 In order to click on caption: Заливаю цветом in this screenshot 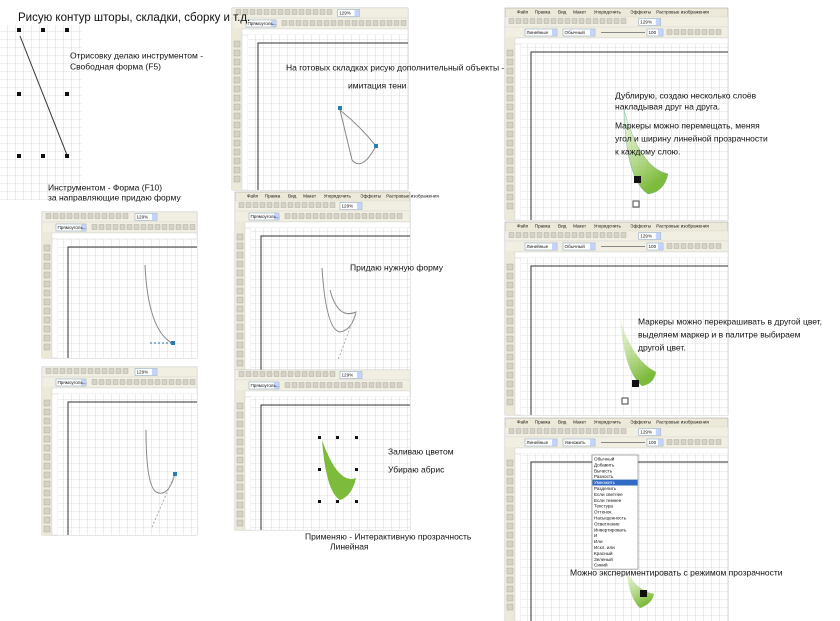, I will do `click(421, 451)`.